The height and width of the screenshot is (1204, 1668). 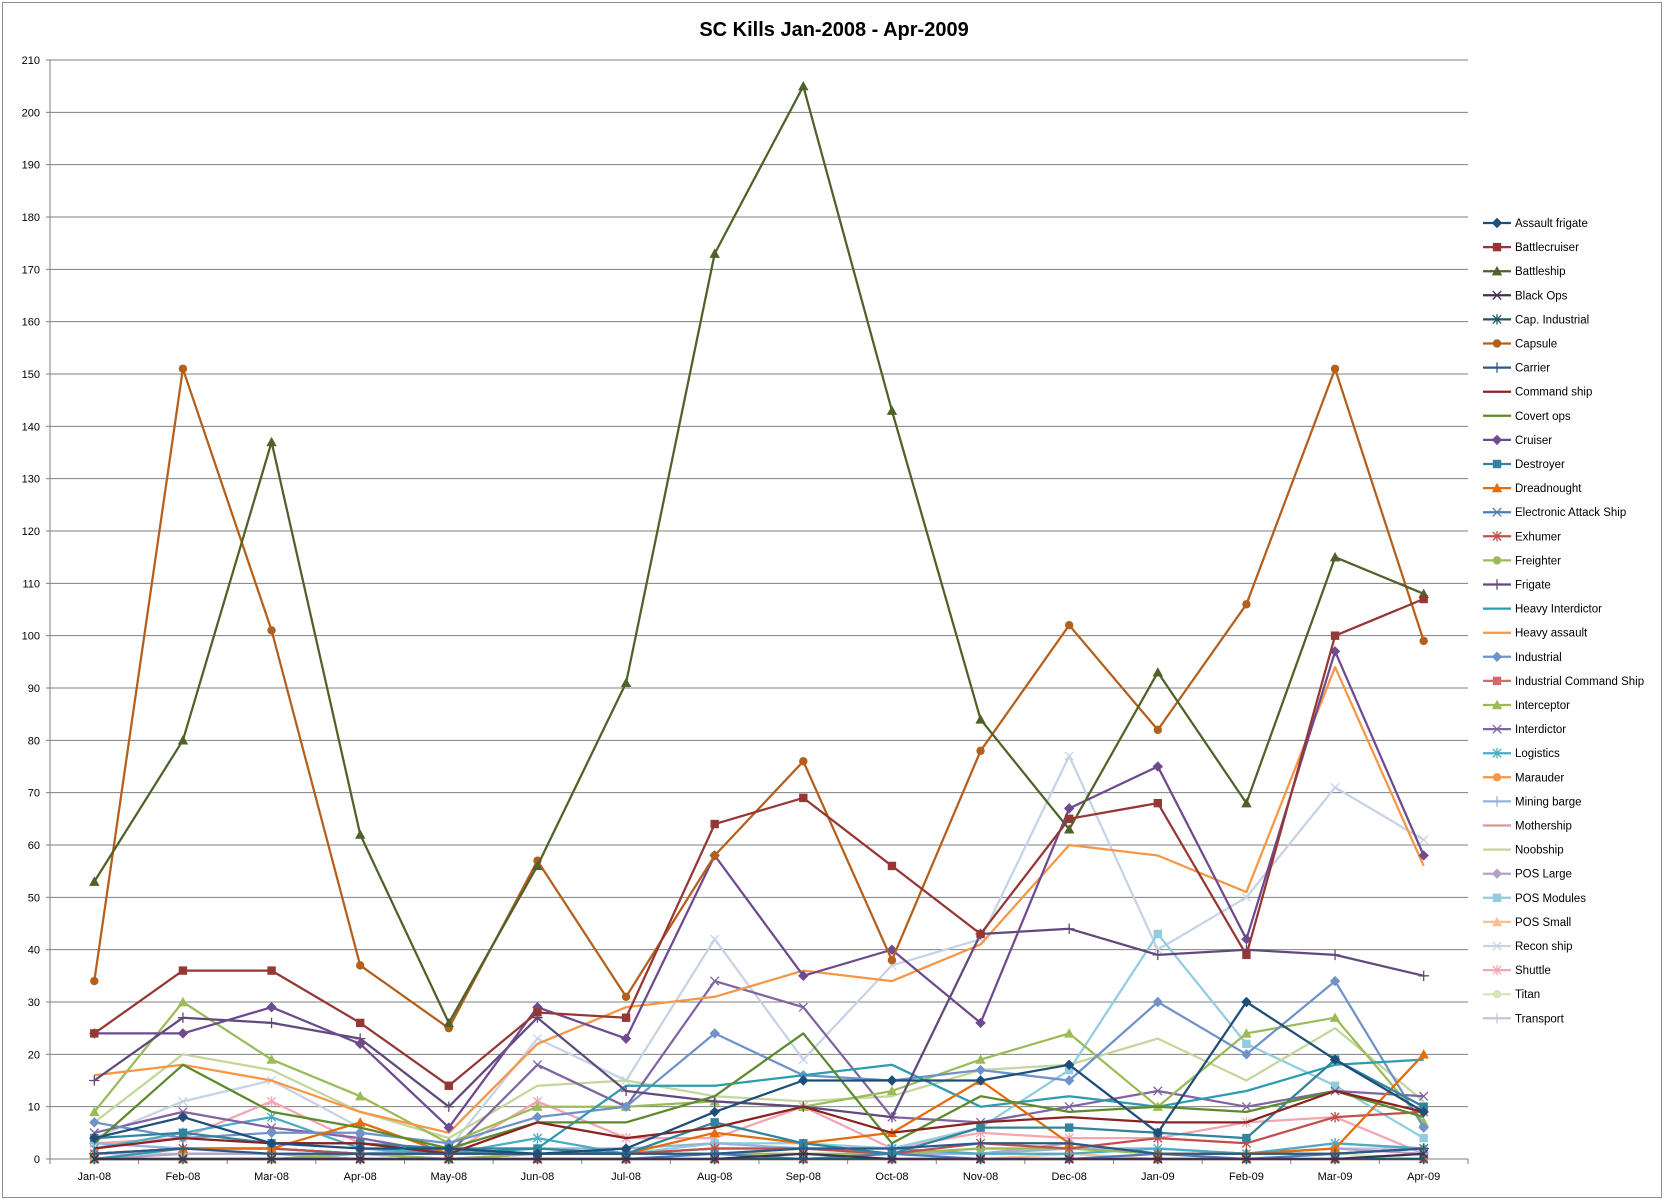 I want to click on y-tick-label: 180, so click(x=31, y=218).